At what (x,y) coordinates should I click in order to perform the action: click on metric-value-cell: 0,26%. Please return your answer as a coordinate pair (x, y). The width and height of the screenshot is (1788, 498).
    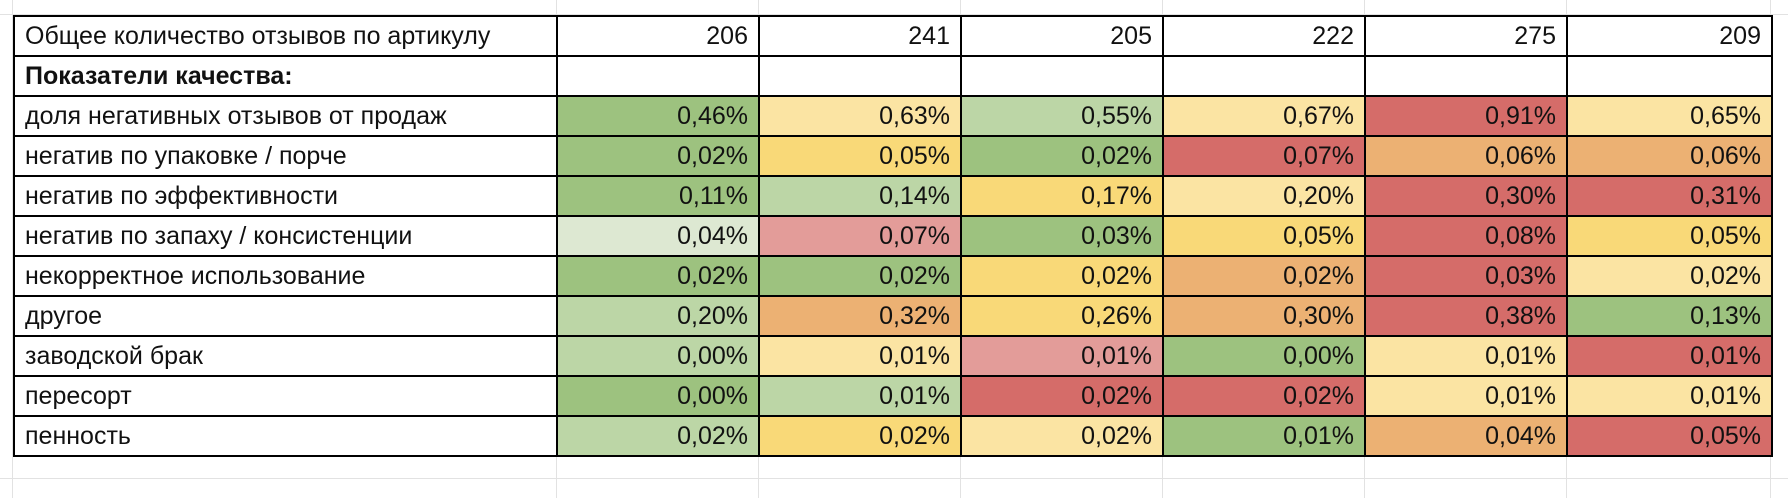
    Looking at the image, I should click on (1062, 316).